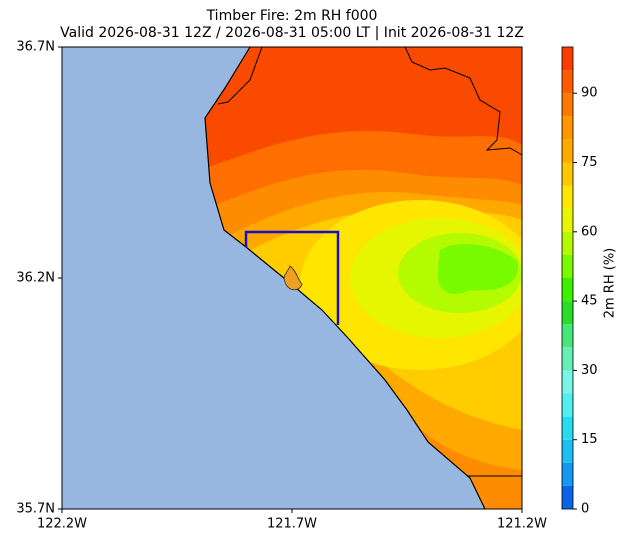 The image size is (628, 543). Describe the element at coordinates (522, 524) in the screenshot. I see `x-tick-label: 121.2W` at that location.